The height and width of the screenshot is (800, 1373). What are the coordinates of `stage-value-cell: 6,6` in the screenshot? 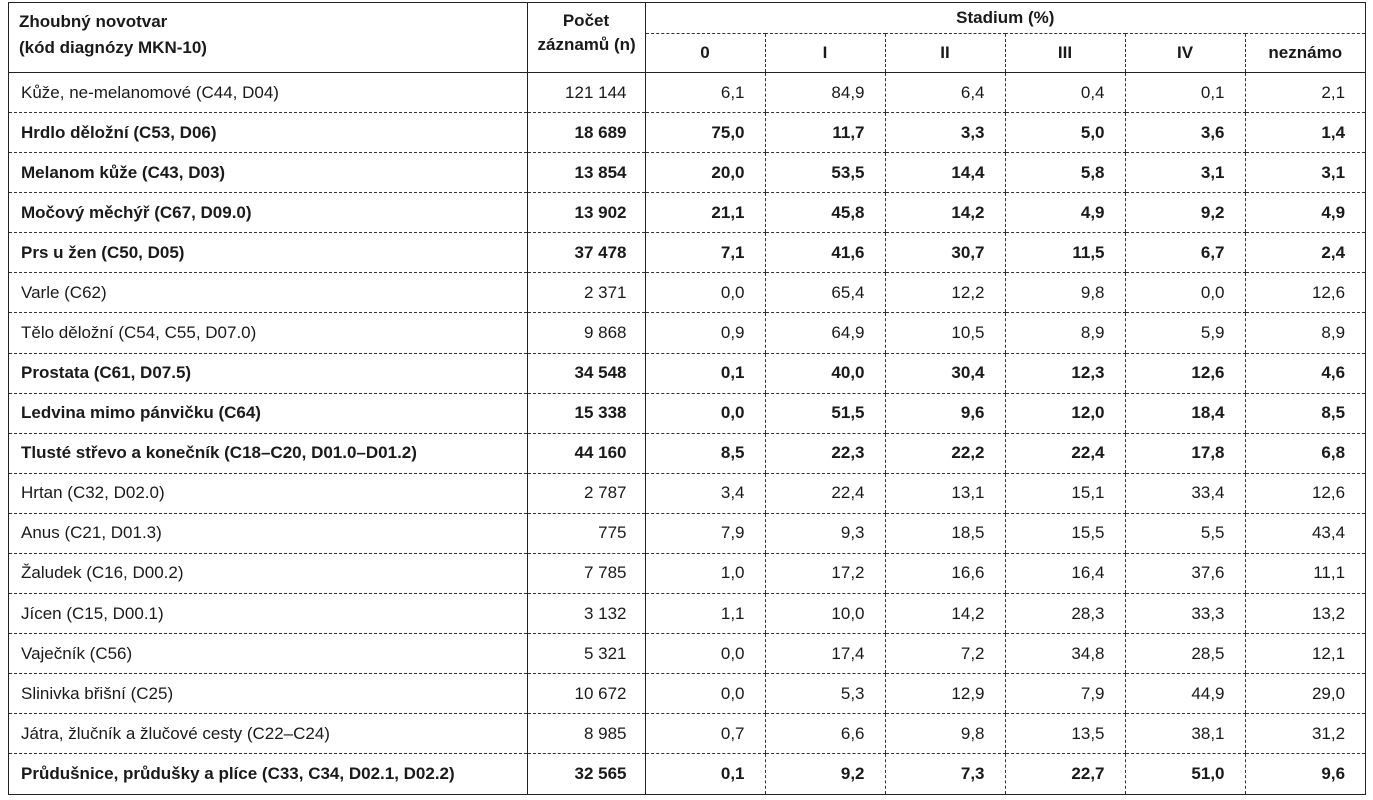 It's located at (824, 734).